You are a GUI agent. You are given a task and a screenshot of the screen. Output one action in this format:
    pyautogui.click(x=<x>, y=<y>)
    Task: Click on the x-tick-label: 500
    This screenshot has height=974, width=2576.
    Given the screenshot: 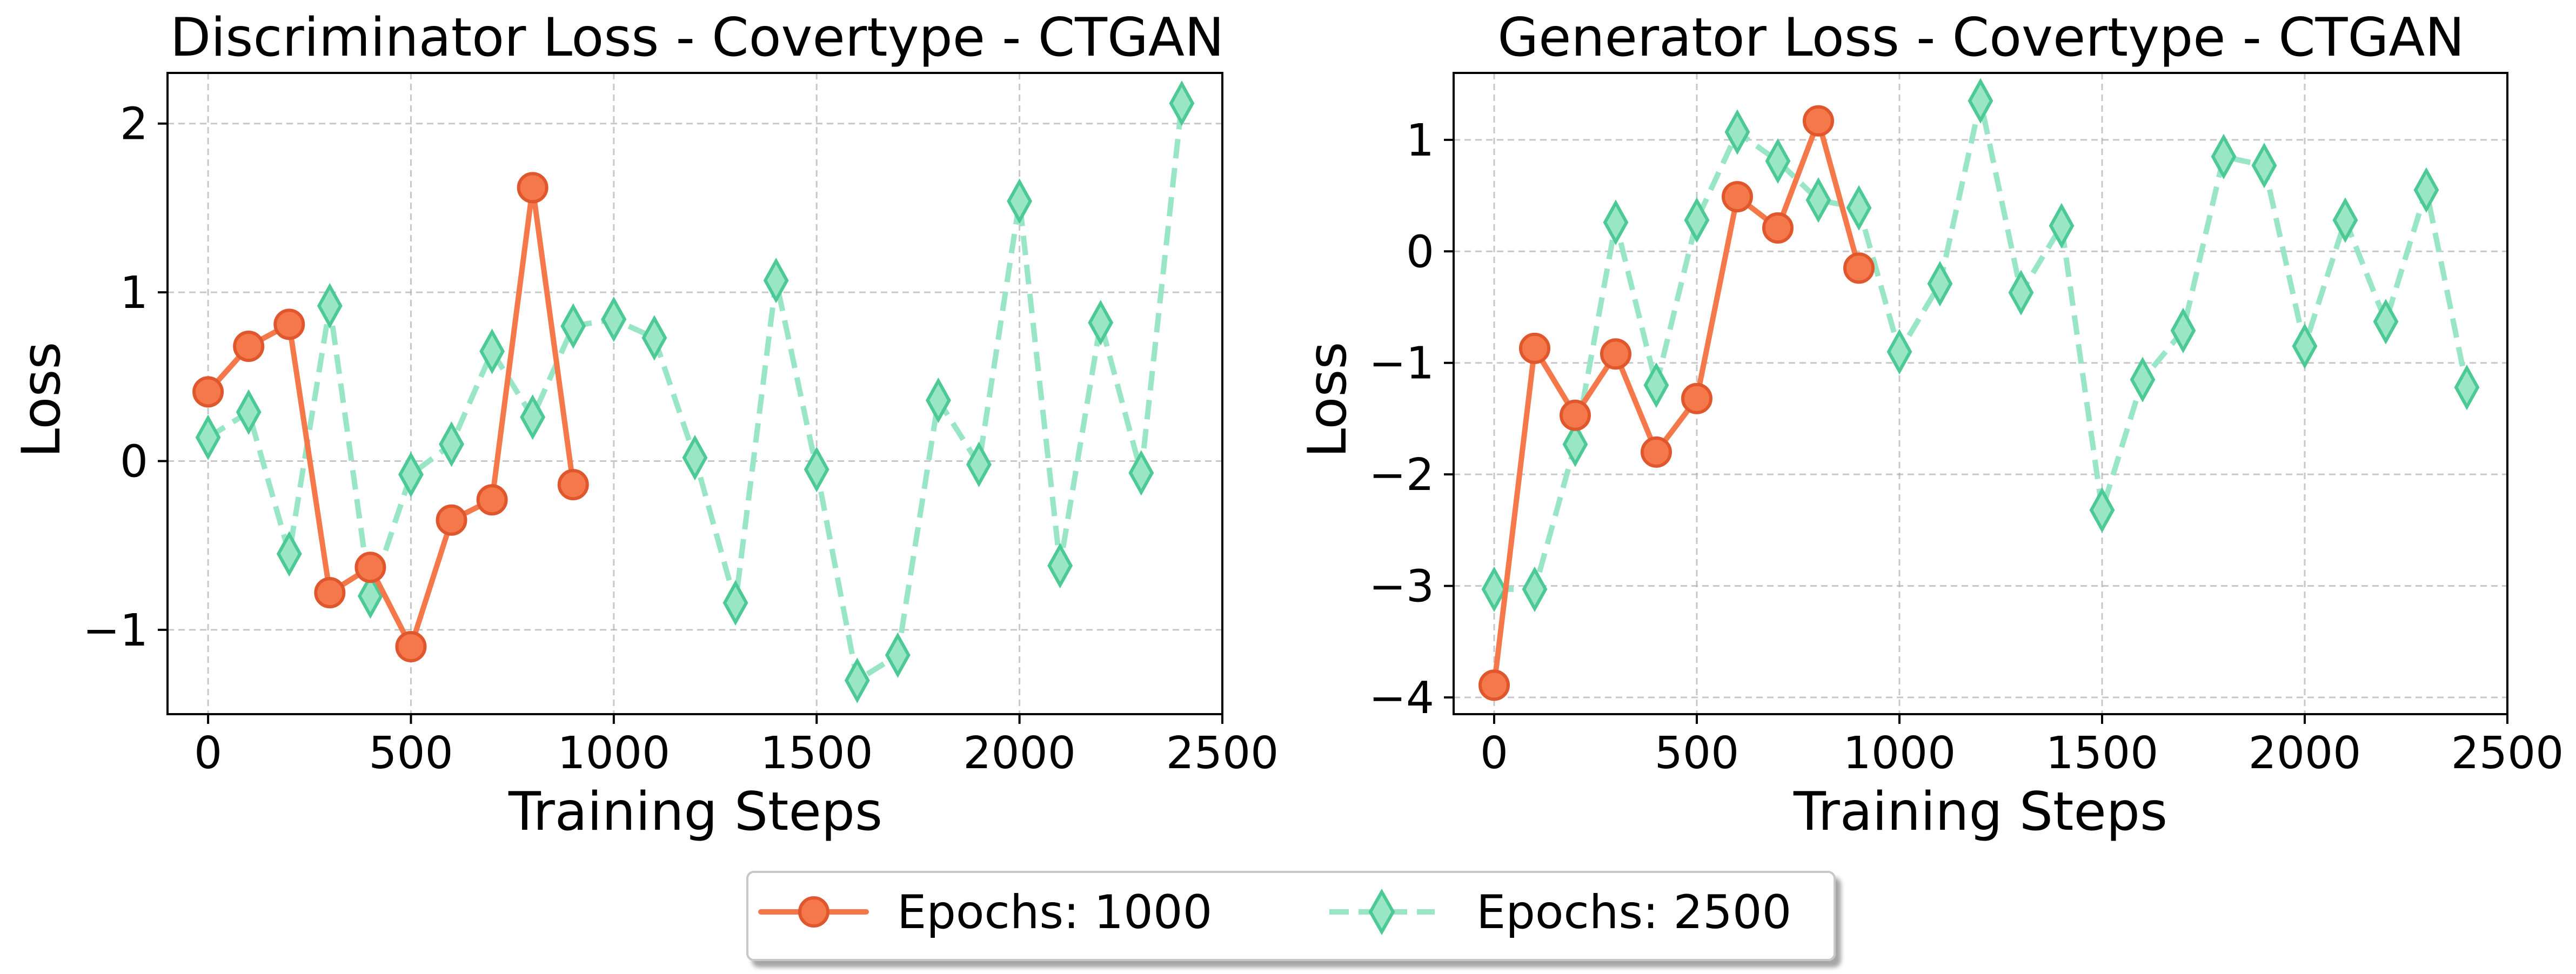 What is the action you would take?
    pyautogui.click(x=1697, y=753)
    